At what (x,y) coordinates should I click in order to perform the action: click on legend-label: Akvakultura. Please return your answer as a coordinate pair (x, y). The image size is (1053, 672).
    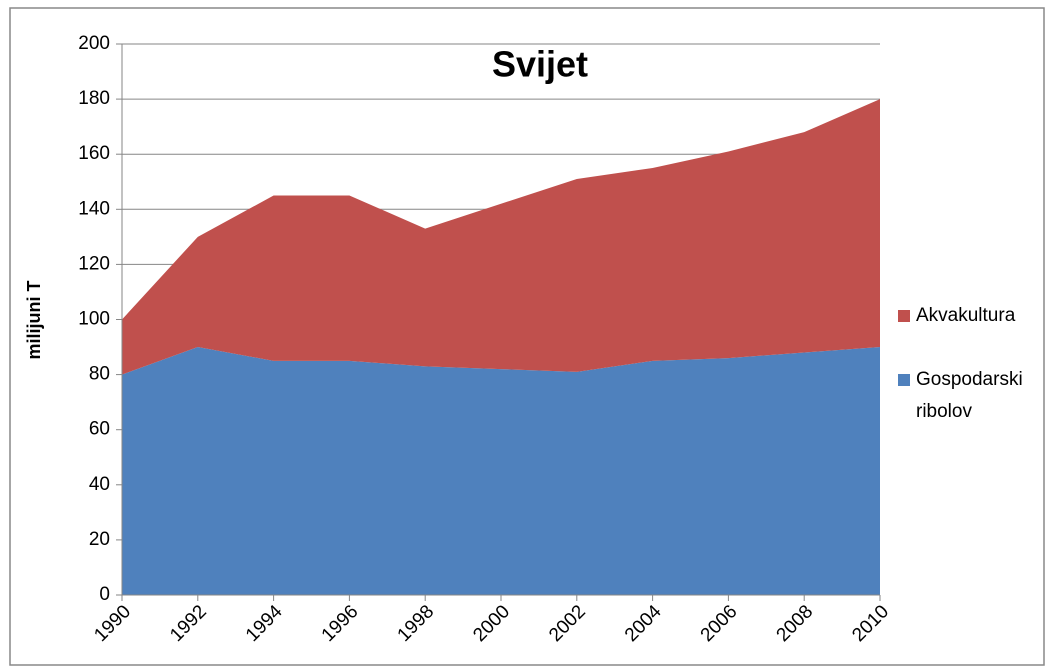
    Looking at the image, I should click on (966, 315).